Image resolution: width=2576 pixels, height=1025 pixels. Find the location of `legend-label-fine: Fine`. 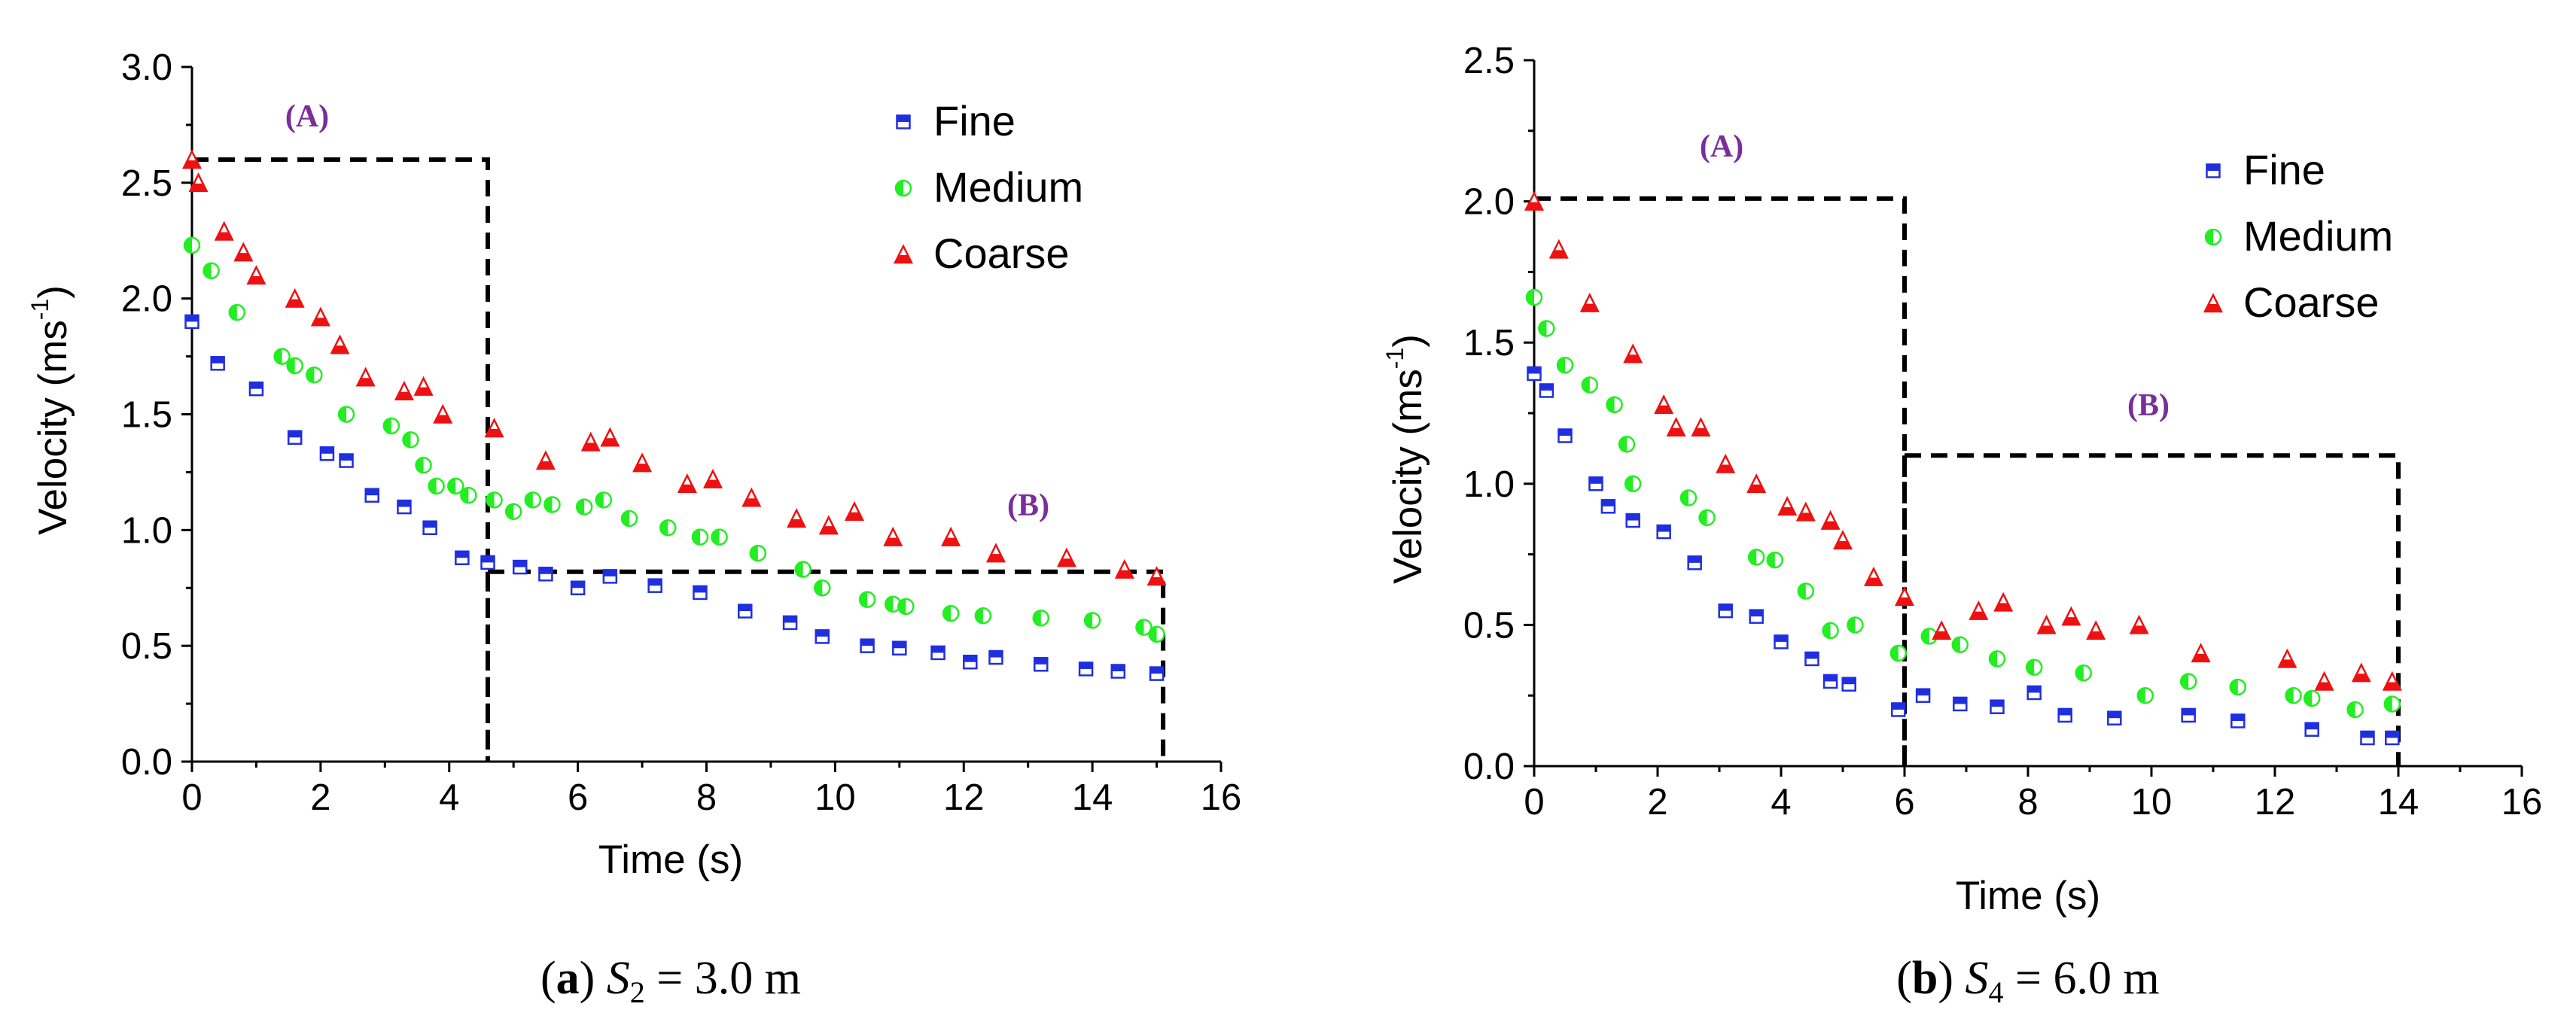

legend-label-fine: Fine is located at coordinates (2284, 169).